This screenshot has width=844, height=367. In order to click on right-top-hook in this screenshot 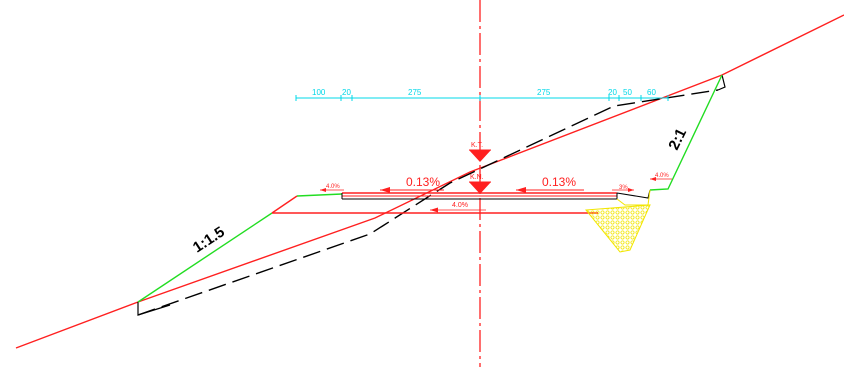, I will do `click(721, 82)`.